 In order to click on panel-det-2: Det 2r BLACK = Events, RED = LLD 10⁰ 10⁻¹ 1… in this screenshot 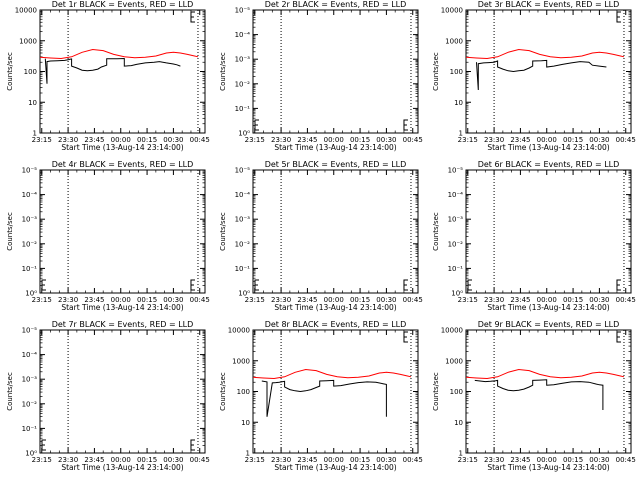, I will do `click(321, 76)`.